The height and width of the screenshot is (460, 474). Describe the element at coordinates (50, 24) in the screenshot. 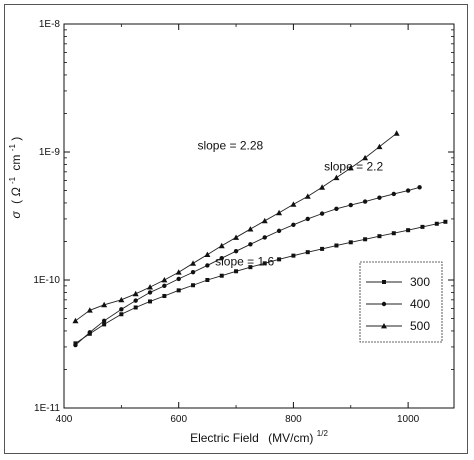

I see `y-tick-label: 1E-8` at that location.